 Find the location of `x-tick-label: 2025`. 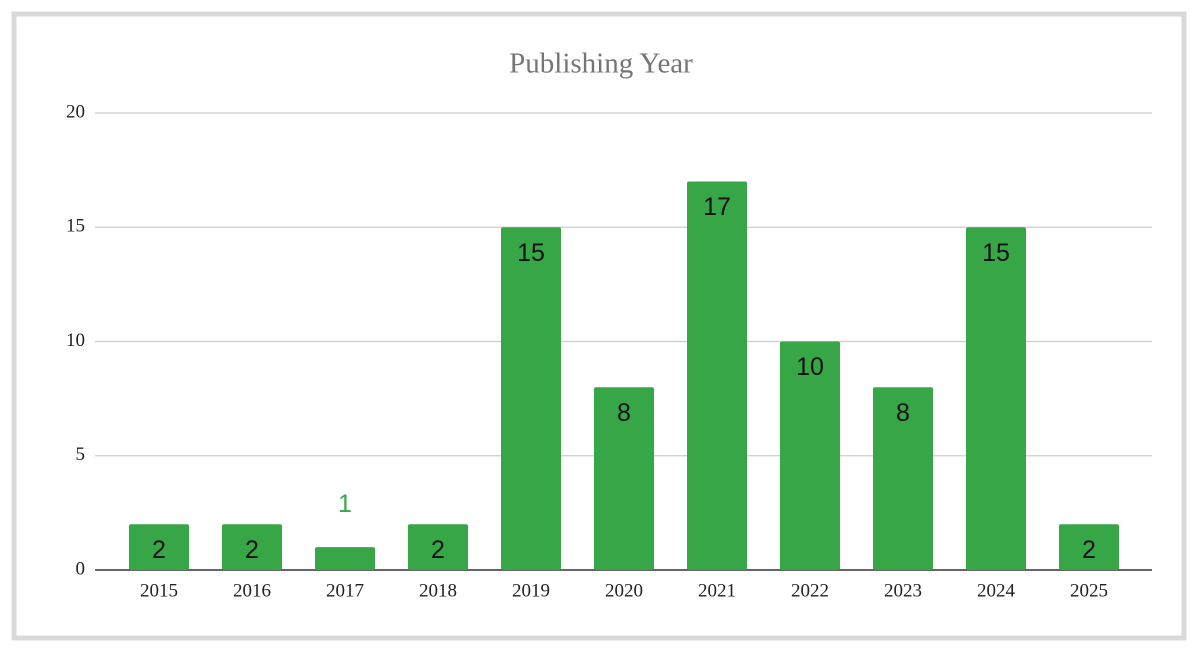

x-tick-label: 2025 is located at coordinates (1089, 590).